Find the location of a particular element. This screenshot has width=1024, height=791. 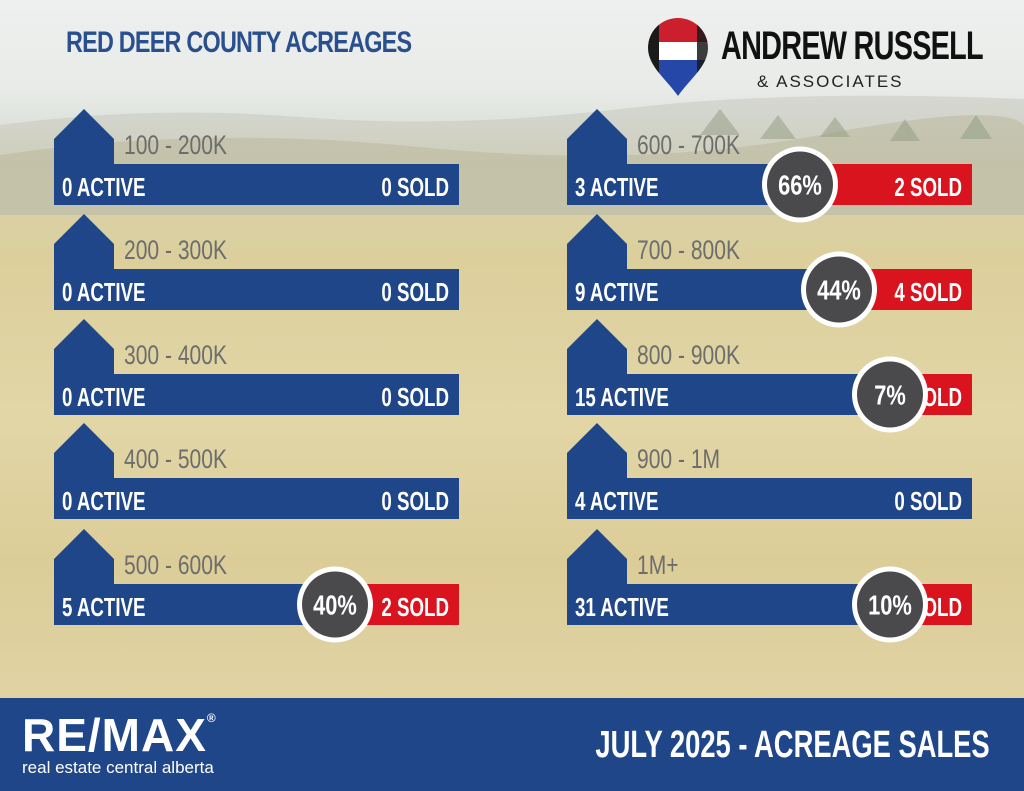

brand-pin-icon is located at coordinates (678, 57).